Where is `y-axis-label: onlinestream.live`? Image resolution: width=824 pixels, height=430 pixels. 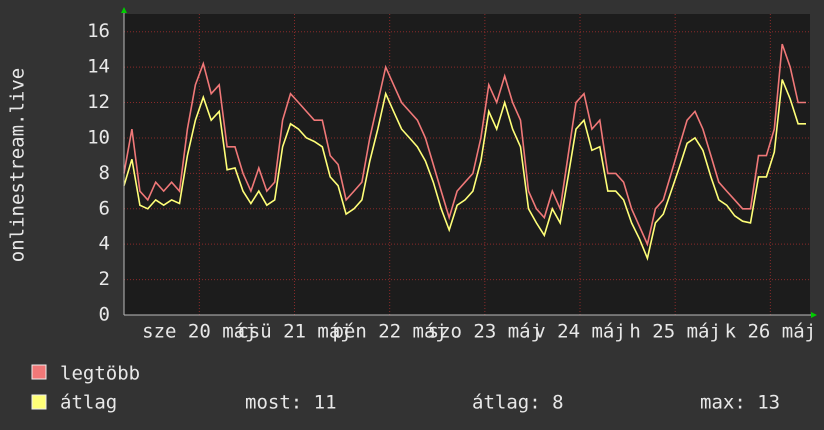
y-axis-label: onlinestream.live is located at coordinates (18, 165).